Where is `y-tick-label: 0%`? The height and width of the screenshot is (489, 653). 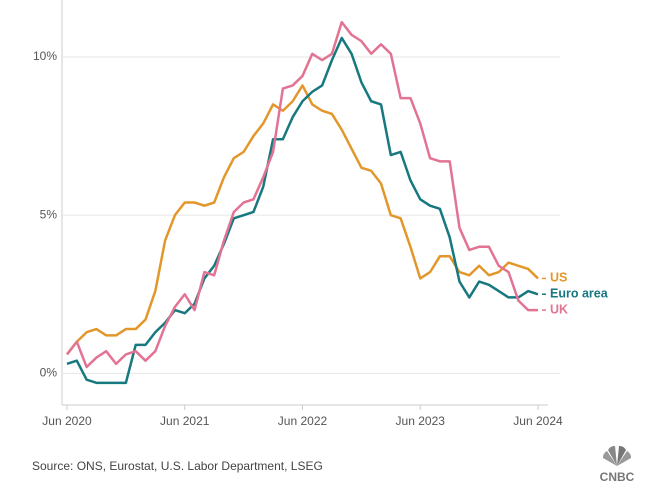
y-tick-label: 0% is located at coordinates (49, 373).